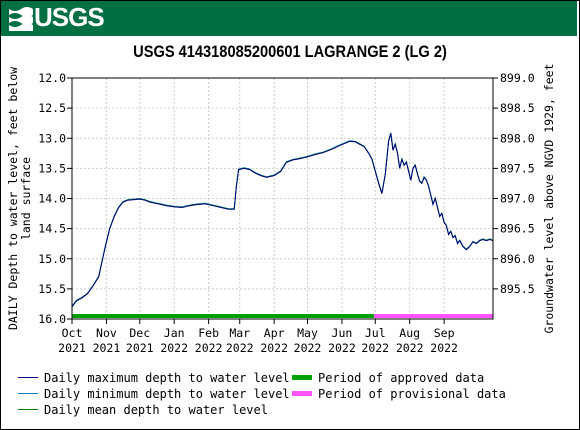 The width and height of the screenshot is (580, 430). Describe the element at coordinates (290, 51) in the screenshot. I see `chart-title: USGS 414318085200601 LAGRANGE 2 (LG 2)` at that location.